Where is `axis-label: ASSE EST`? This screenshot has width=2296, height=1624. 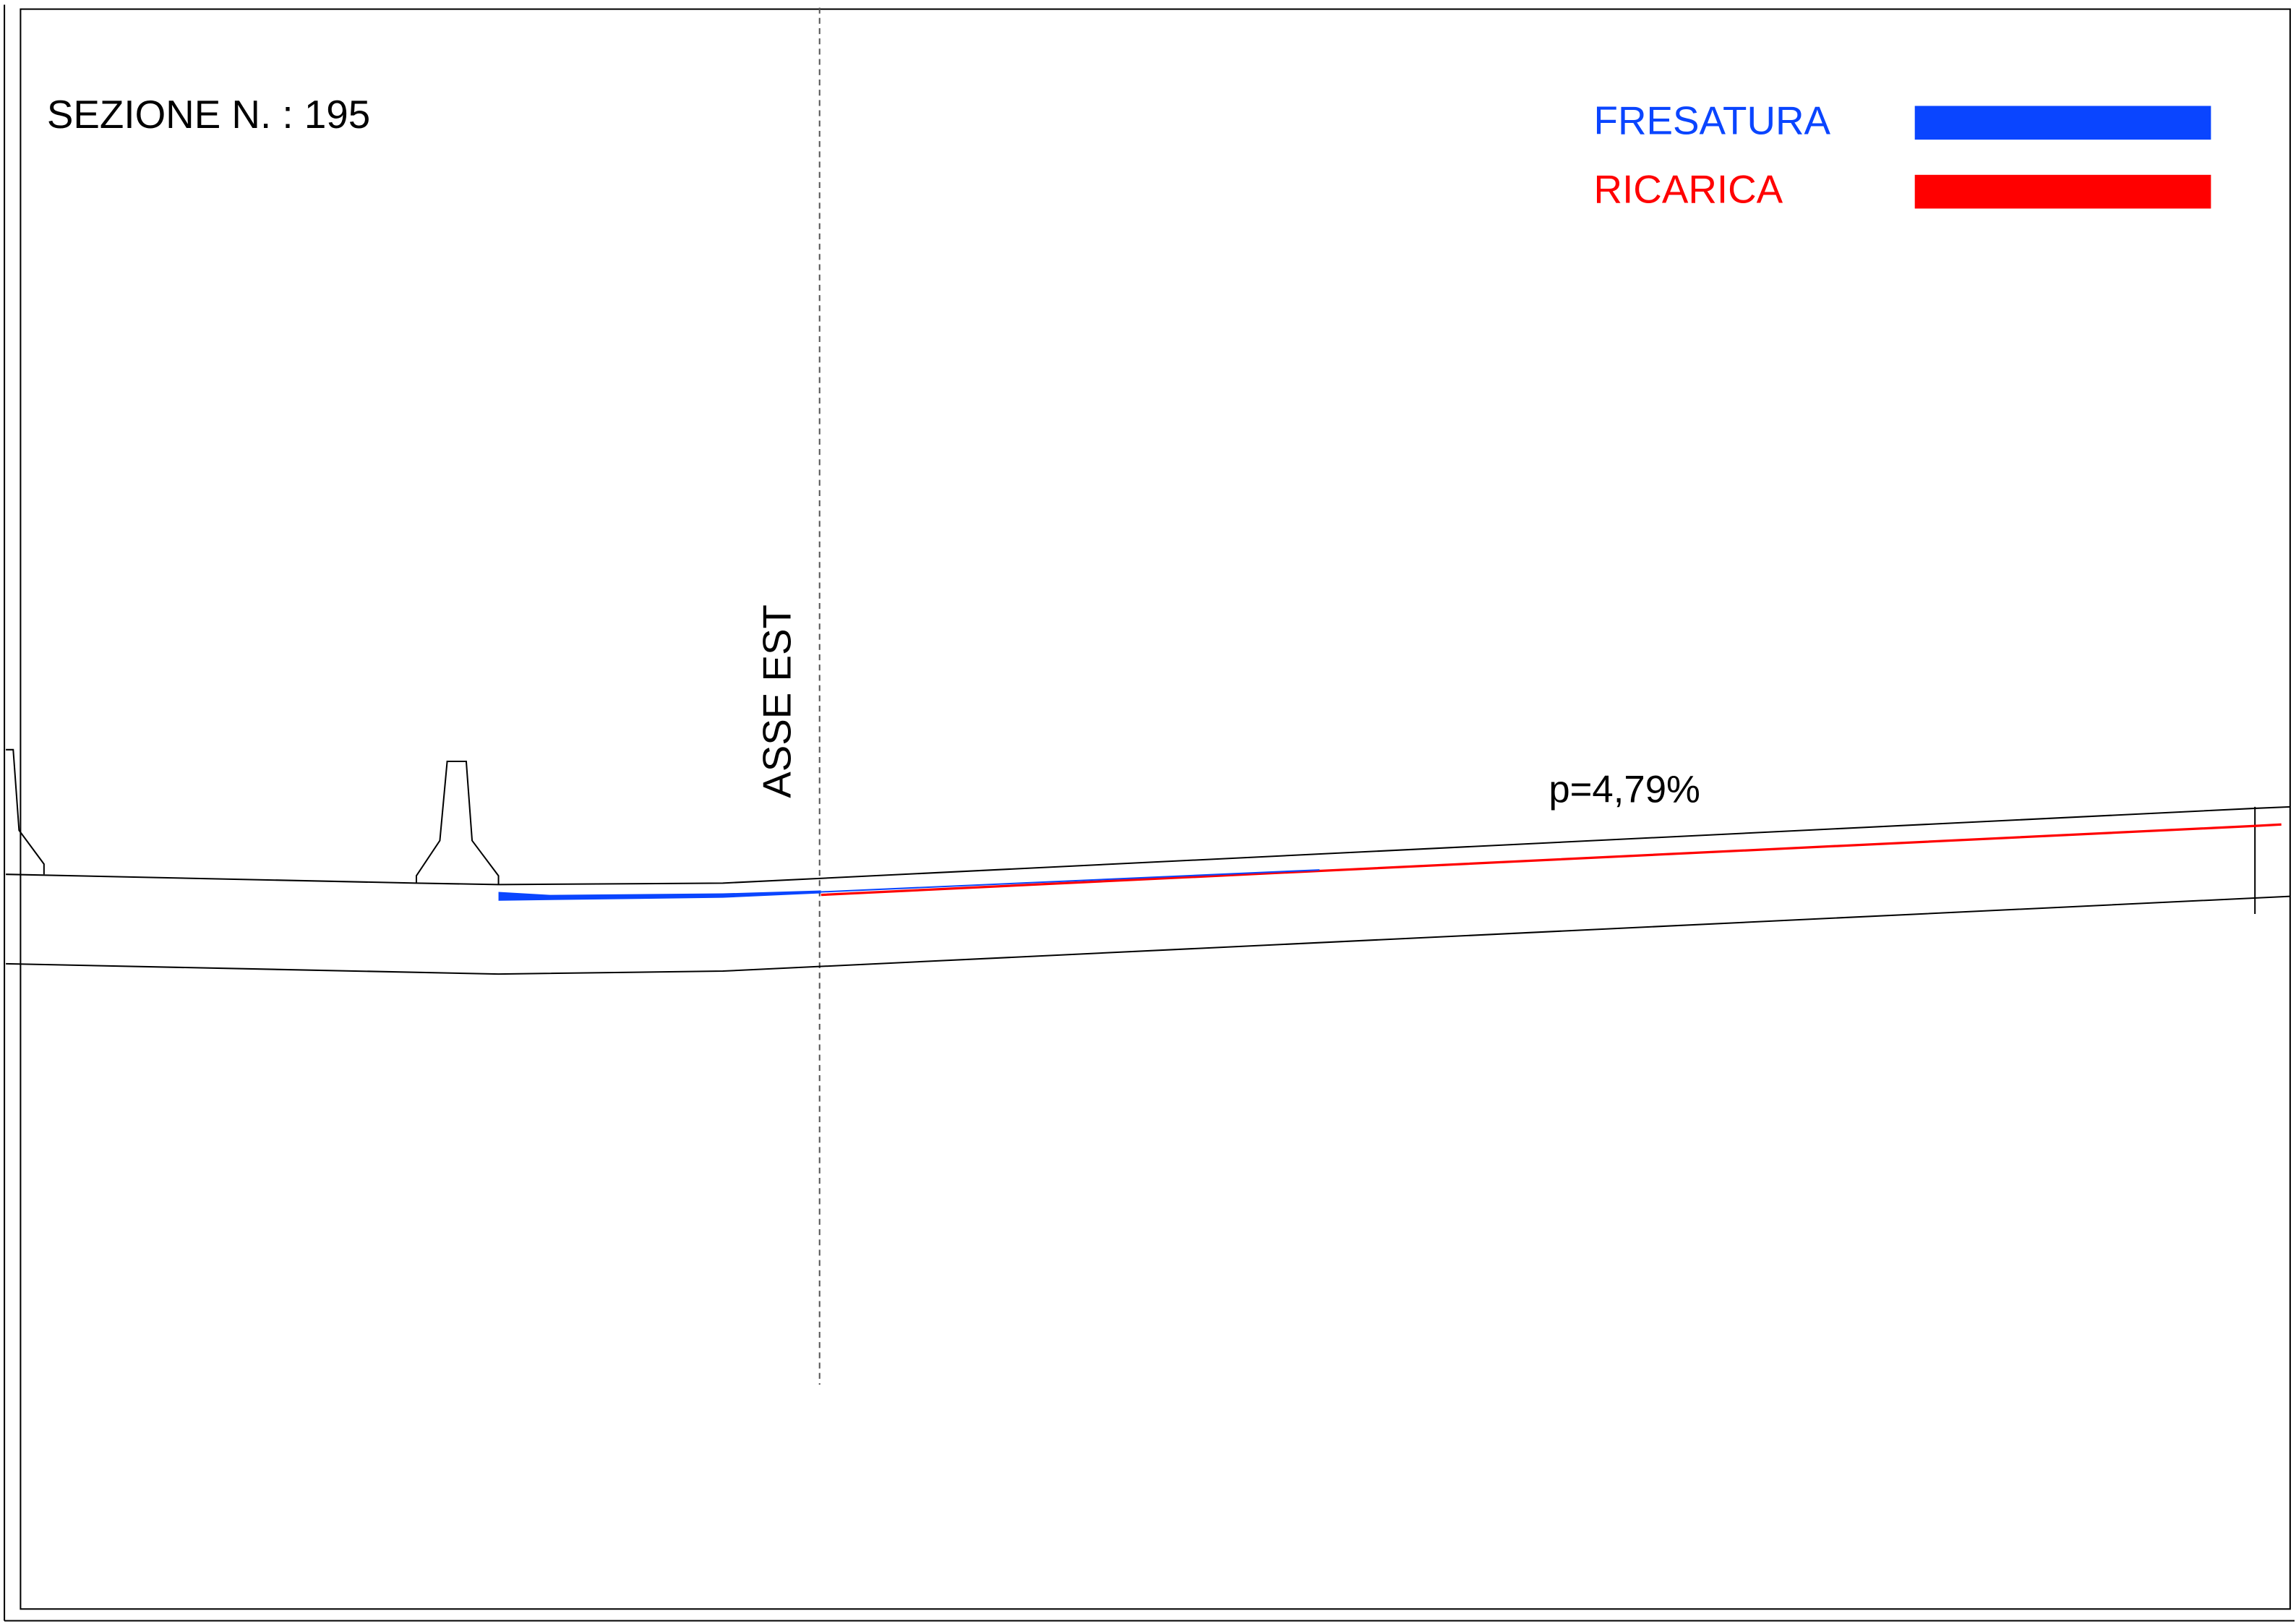
axis-label: ASSE EST is located at coordinates (776, 701).